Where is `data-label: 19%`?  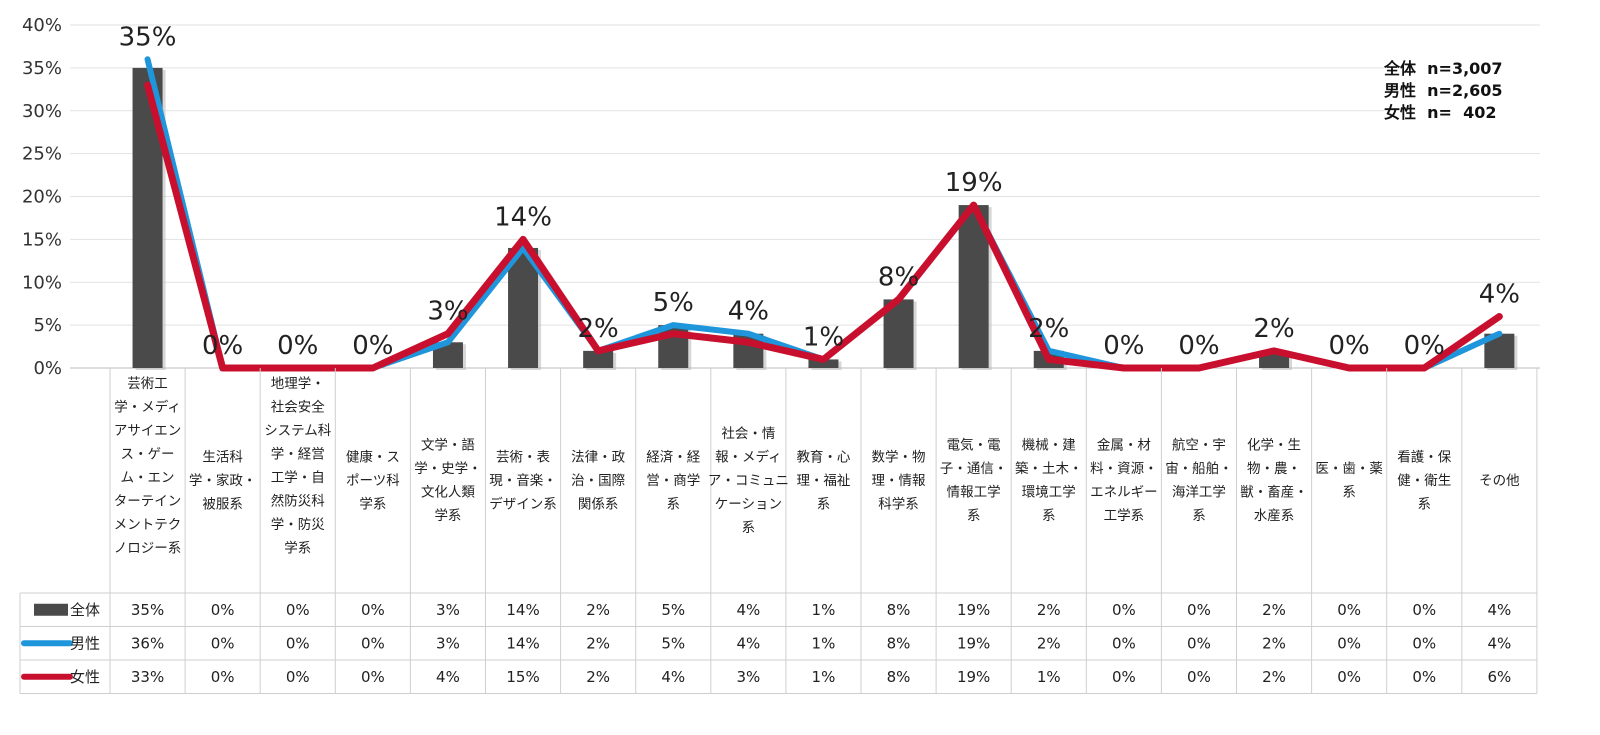
data-label: 19% is located at coordinates (974, 183).